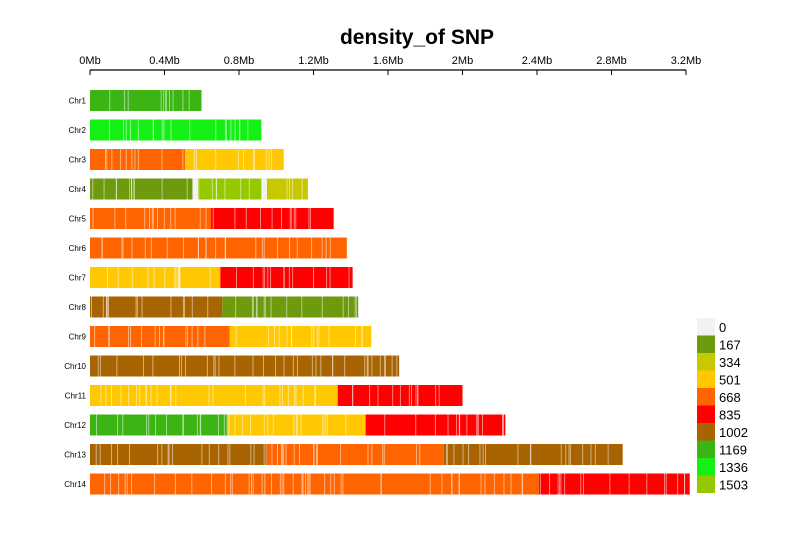 This screenshot has width=800, height=533. I want to click on chart-title: density_of SNP, so click(417, 37).